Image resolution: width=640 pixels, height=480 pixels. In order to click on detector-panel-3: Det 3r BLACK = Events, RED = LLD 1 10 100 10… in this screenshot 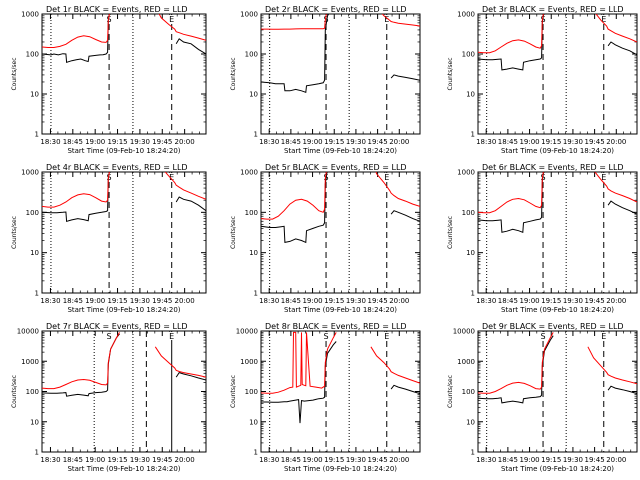, I will do `click(542, 80)`.